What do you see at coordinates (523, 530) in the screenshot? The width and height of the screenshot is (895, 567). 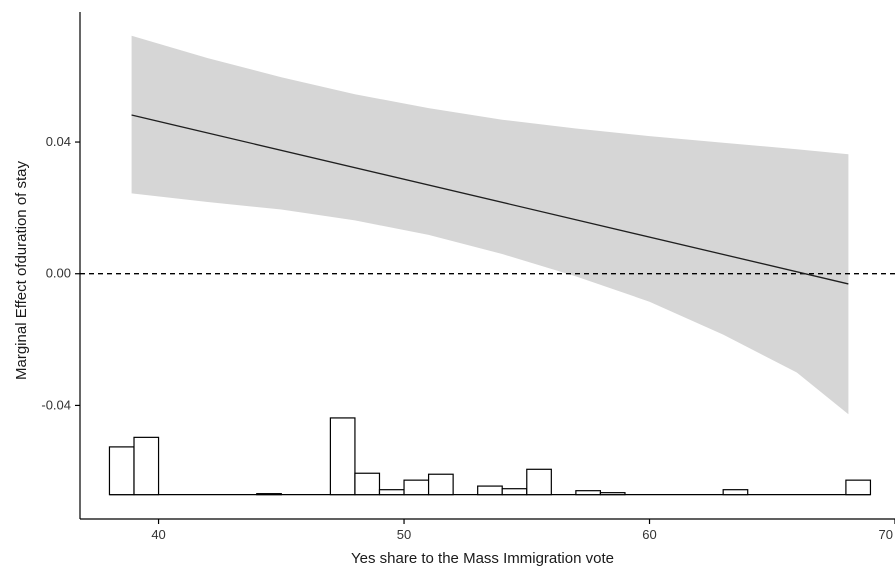 I see `x-ticks: 40 50 60 70` at bounding box center [523, 530].